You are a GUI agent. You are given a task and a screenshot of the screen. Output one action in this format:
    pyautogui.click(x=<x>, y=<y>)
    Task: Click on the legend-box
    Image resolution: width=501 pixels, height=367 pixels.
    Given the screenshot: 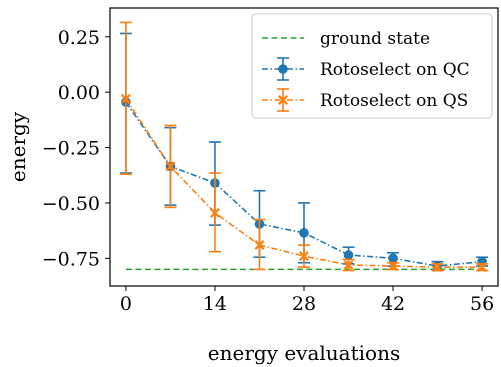 What is the action you would take?
    pyautogui.click(x=372, y=66)
    